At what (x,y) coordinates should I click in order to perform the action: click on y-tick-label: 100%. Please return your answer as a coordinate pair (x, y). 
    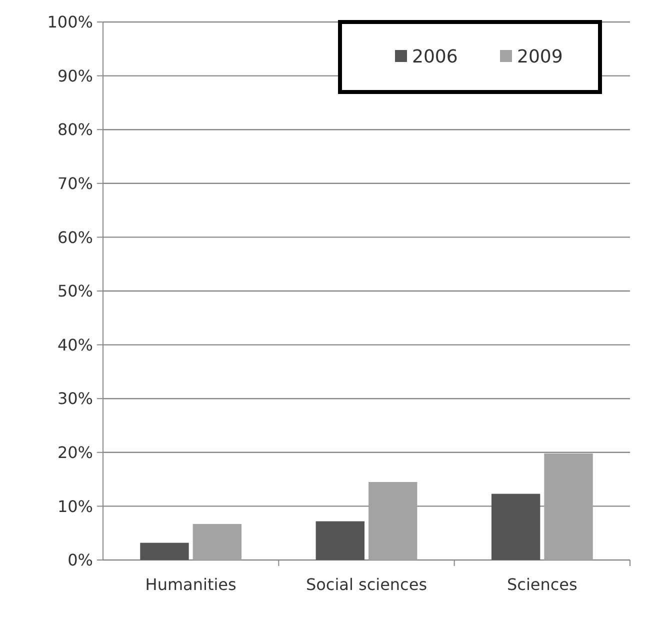
    Looking at the image, I should click on (70, 22).